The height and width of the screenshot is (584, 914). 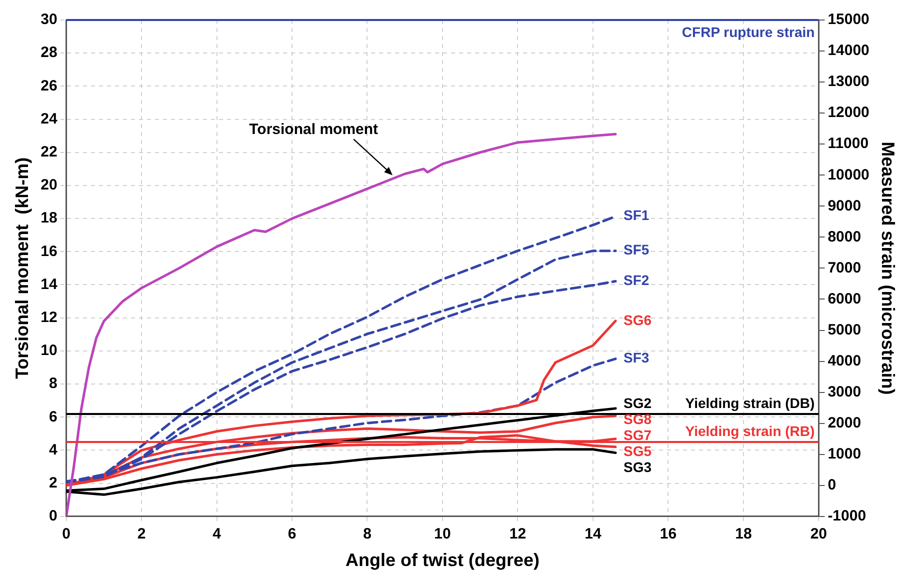 What do you see at coordinates (49, 152) in the screenshot?
I see `y-tick-label: 22` at bounding box center [49, 152].